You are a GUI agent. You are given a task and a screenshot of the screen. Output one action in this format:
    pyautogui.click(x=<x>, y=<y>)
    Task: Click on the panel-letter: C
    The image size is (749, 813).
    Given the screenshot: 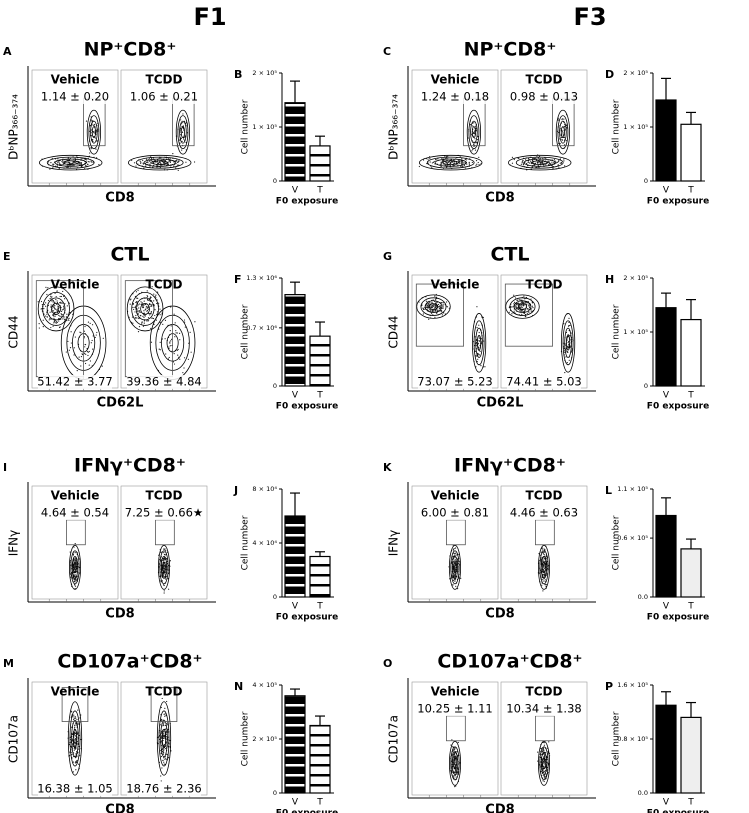 What is the action you would take?
    pyautogui.click(x=387, y=51)
    